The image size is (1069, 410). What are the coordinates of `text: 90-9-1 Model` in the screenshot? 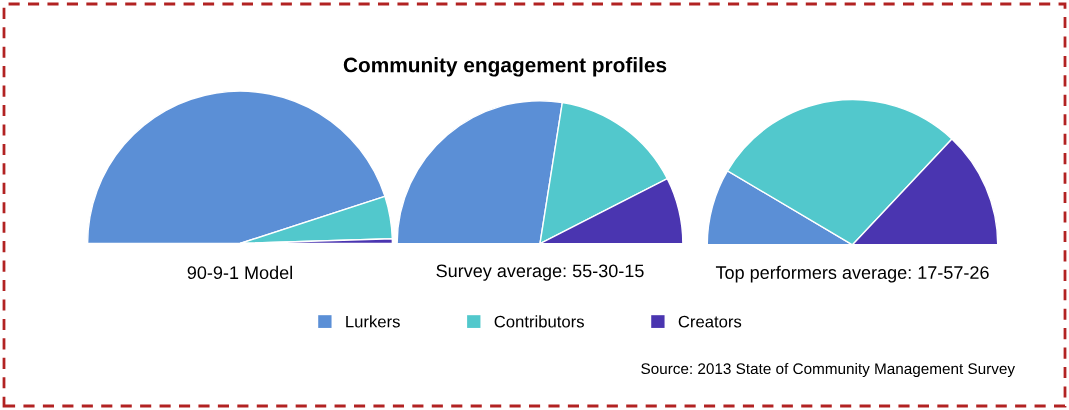 It's located at (239, 272).